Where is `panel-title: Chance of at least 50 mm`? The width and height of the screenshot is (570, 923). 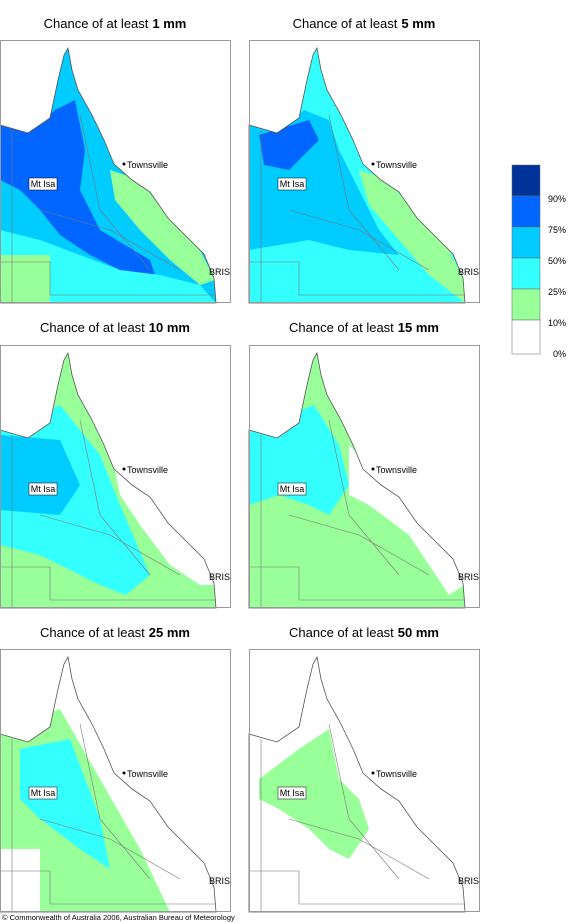
panel-title: Chance of at least 50 mm is located at coordinates (364, 632).